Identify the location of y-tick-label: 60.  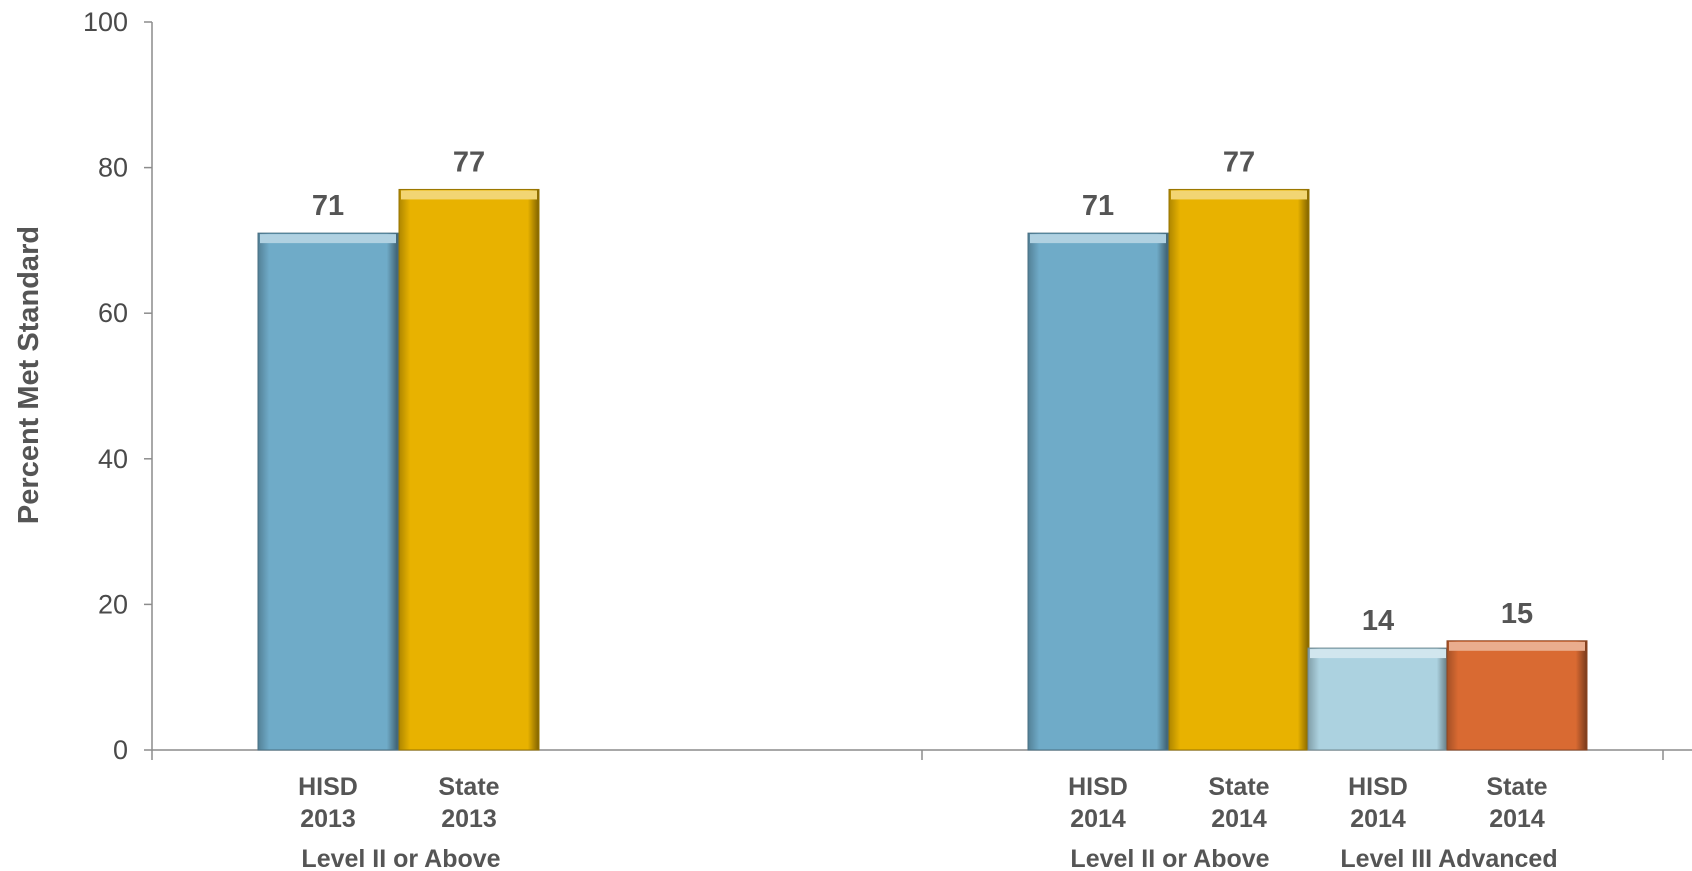
(113, 313).